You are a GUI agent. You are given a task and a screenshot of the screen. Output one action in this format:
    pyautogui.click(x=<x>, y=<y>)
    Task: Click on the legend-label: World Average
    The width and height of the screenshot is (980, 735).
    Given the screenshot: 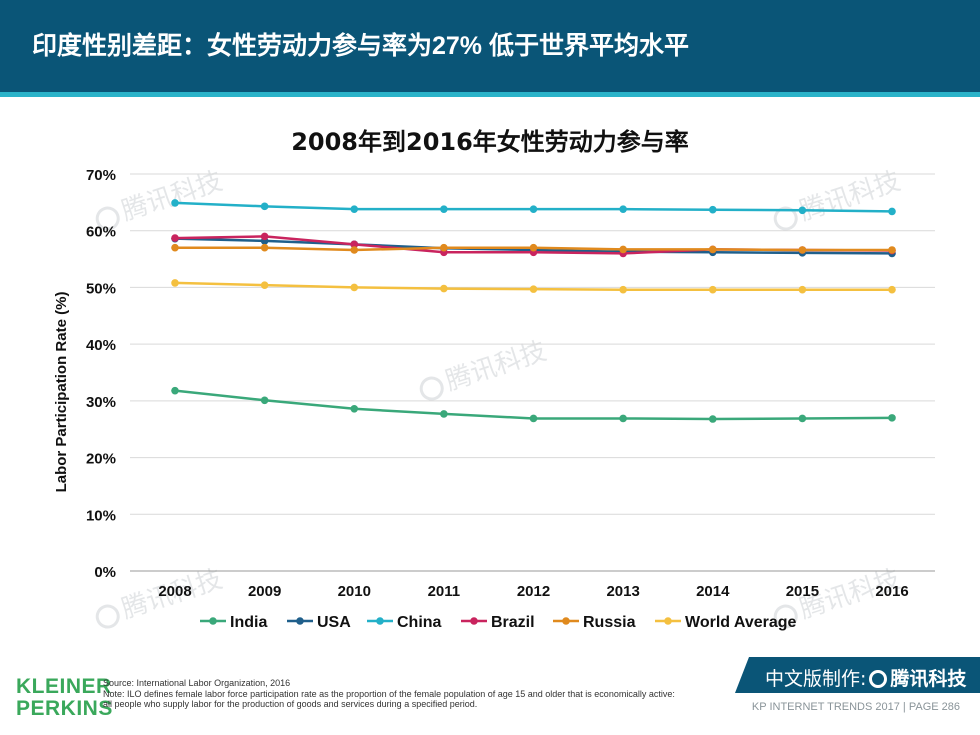 What is the action you would take?
    pyautogui.click(x=741, y=622)
    